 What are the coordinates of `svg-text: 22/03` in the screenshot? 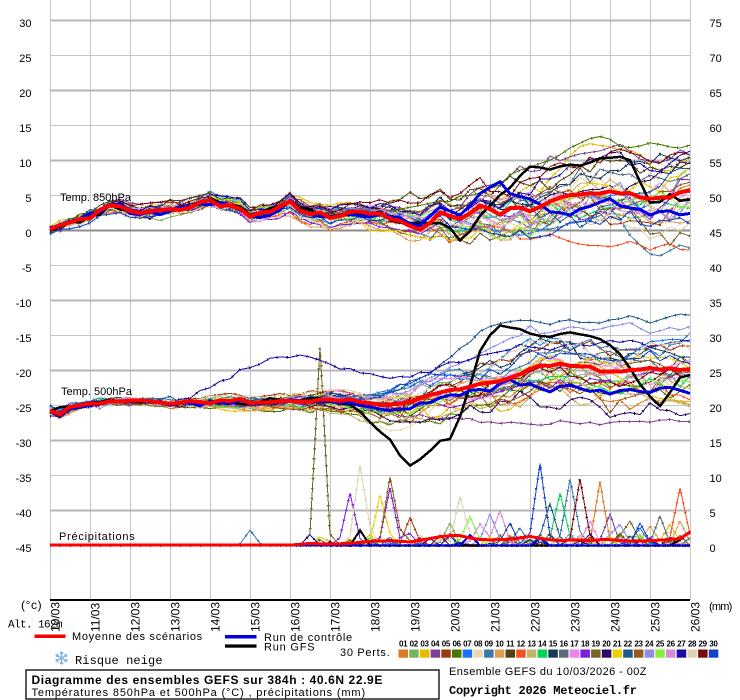 It's located at (536, 617).